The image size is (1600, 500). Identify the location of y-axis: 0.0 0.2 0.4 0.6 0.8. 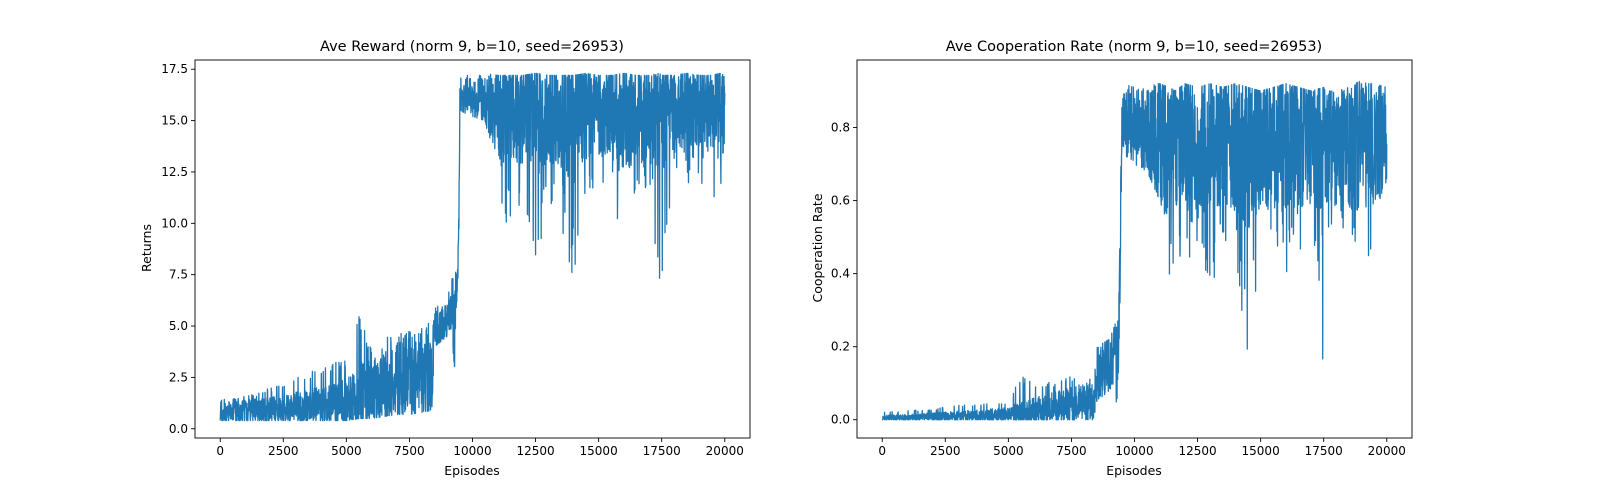
(844, 274).